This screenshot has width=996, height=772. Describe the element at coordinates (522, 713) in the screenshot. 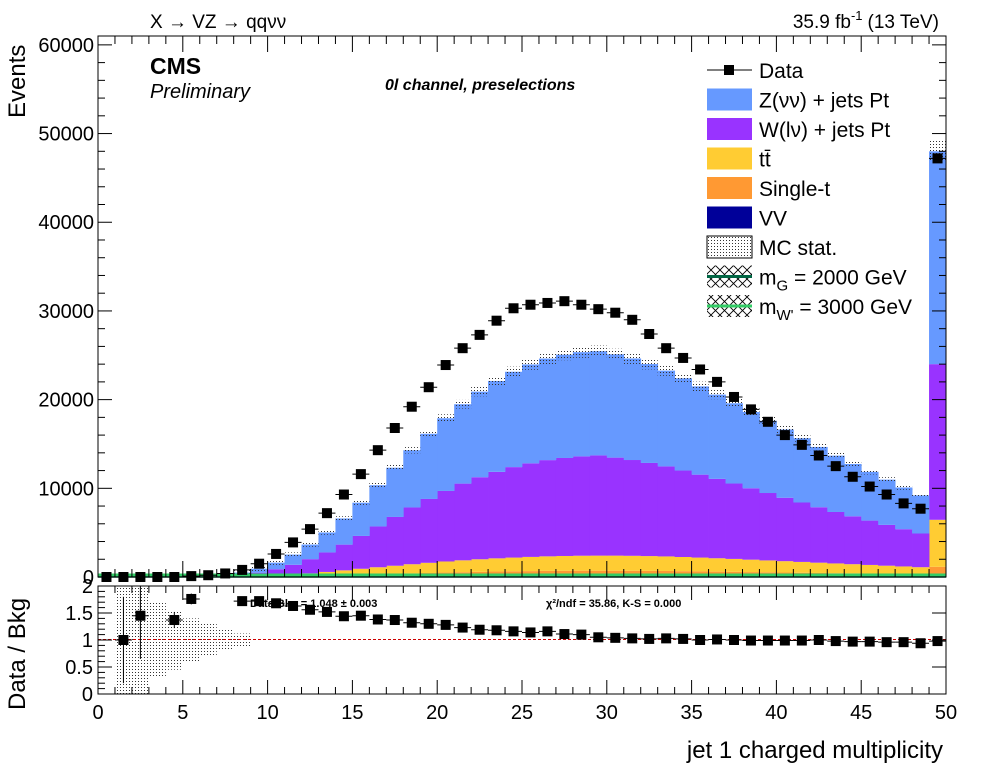

I see `x-tick-label: 25` at that location.